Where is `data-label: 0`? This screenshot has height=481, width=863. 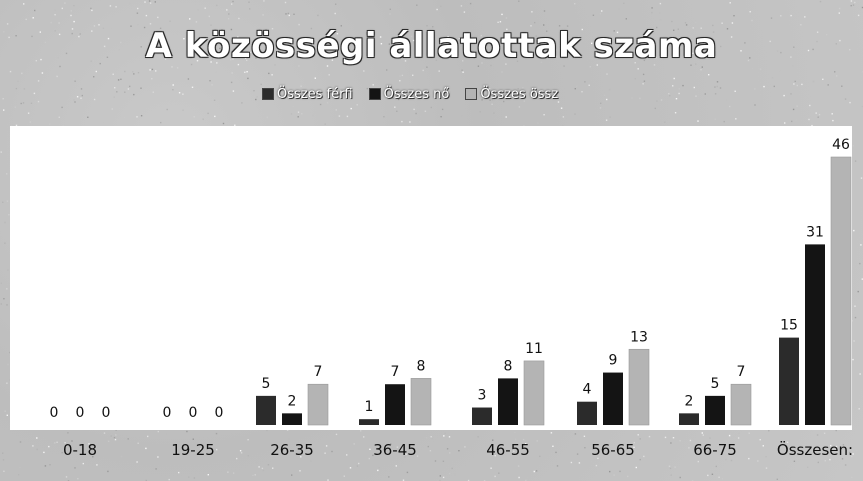
data-label: 0 is located at coordinates (80, 413).